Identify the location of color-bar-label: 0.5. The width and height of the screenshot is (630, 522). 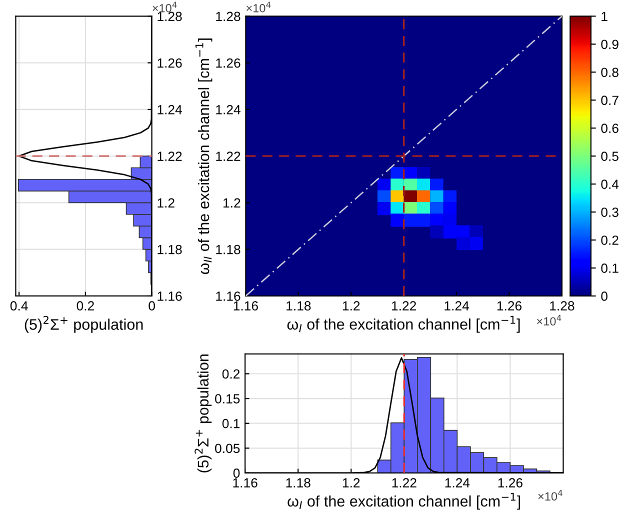
(609, 156).